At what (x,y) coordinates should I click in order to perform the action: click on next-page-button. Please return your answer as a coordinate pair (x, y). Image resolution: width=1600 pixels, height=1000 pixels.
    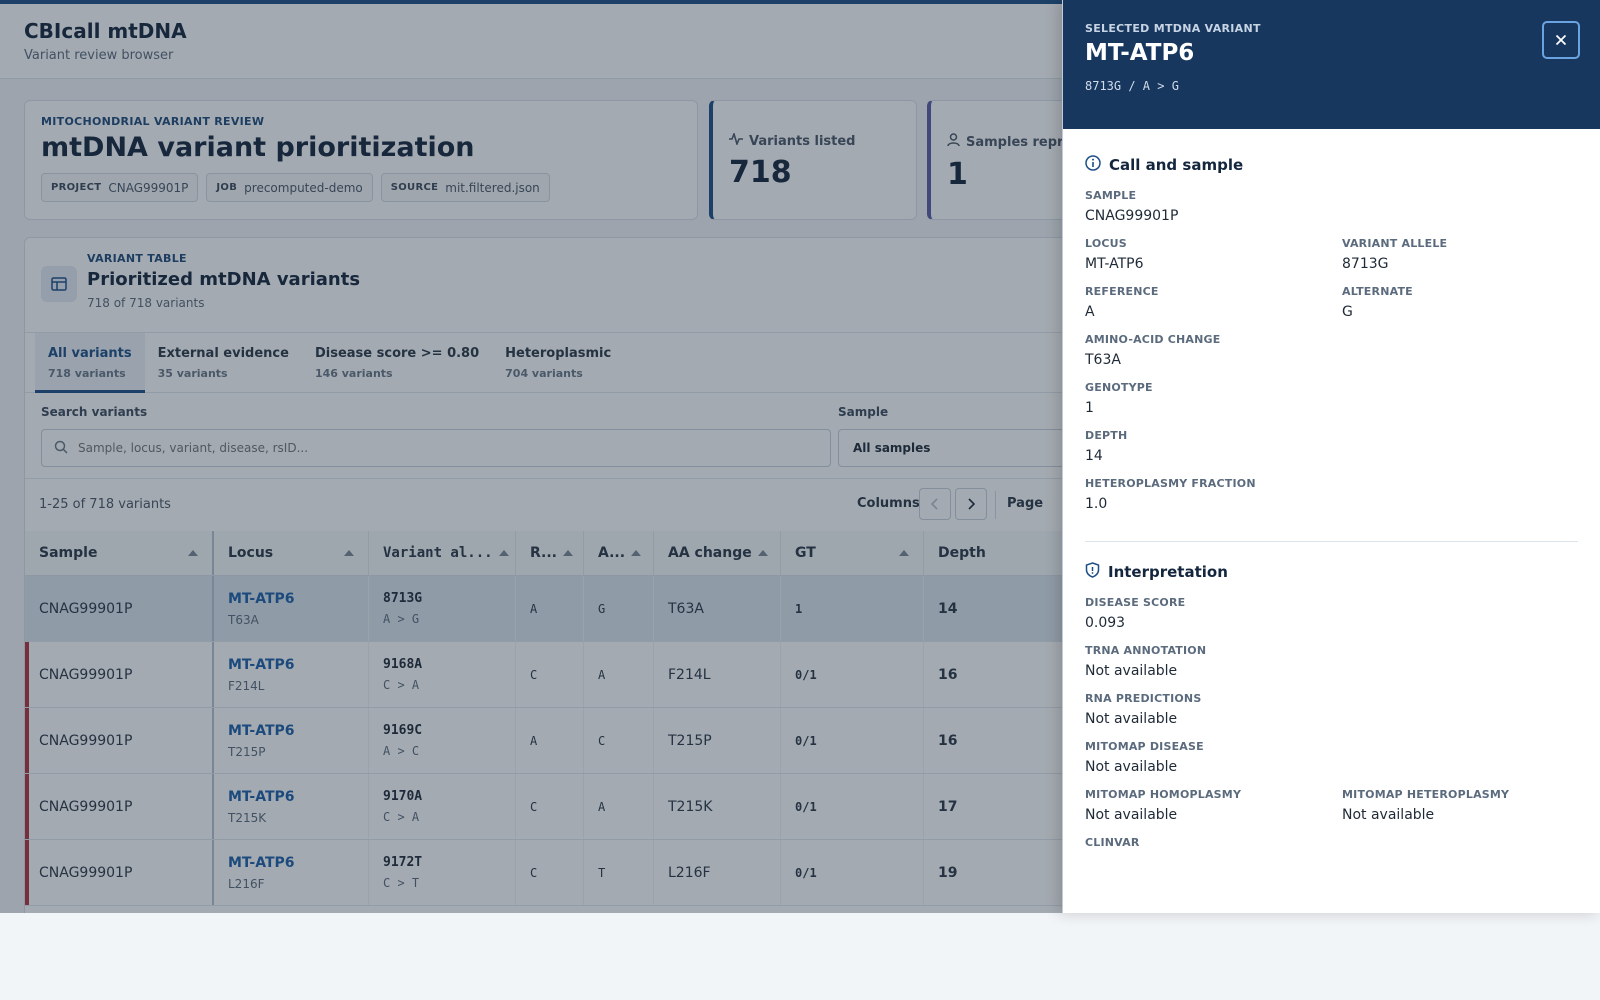
    Looking at the image, I should click on (971, 504).